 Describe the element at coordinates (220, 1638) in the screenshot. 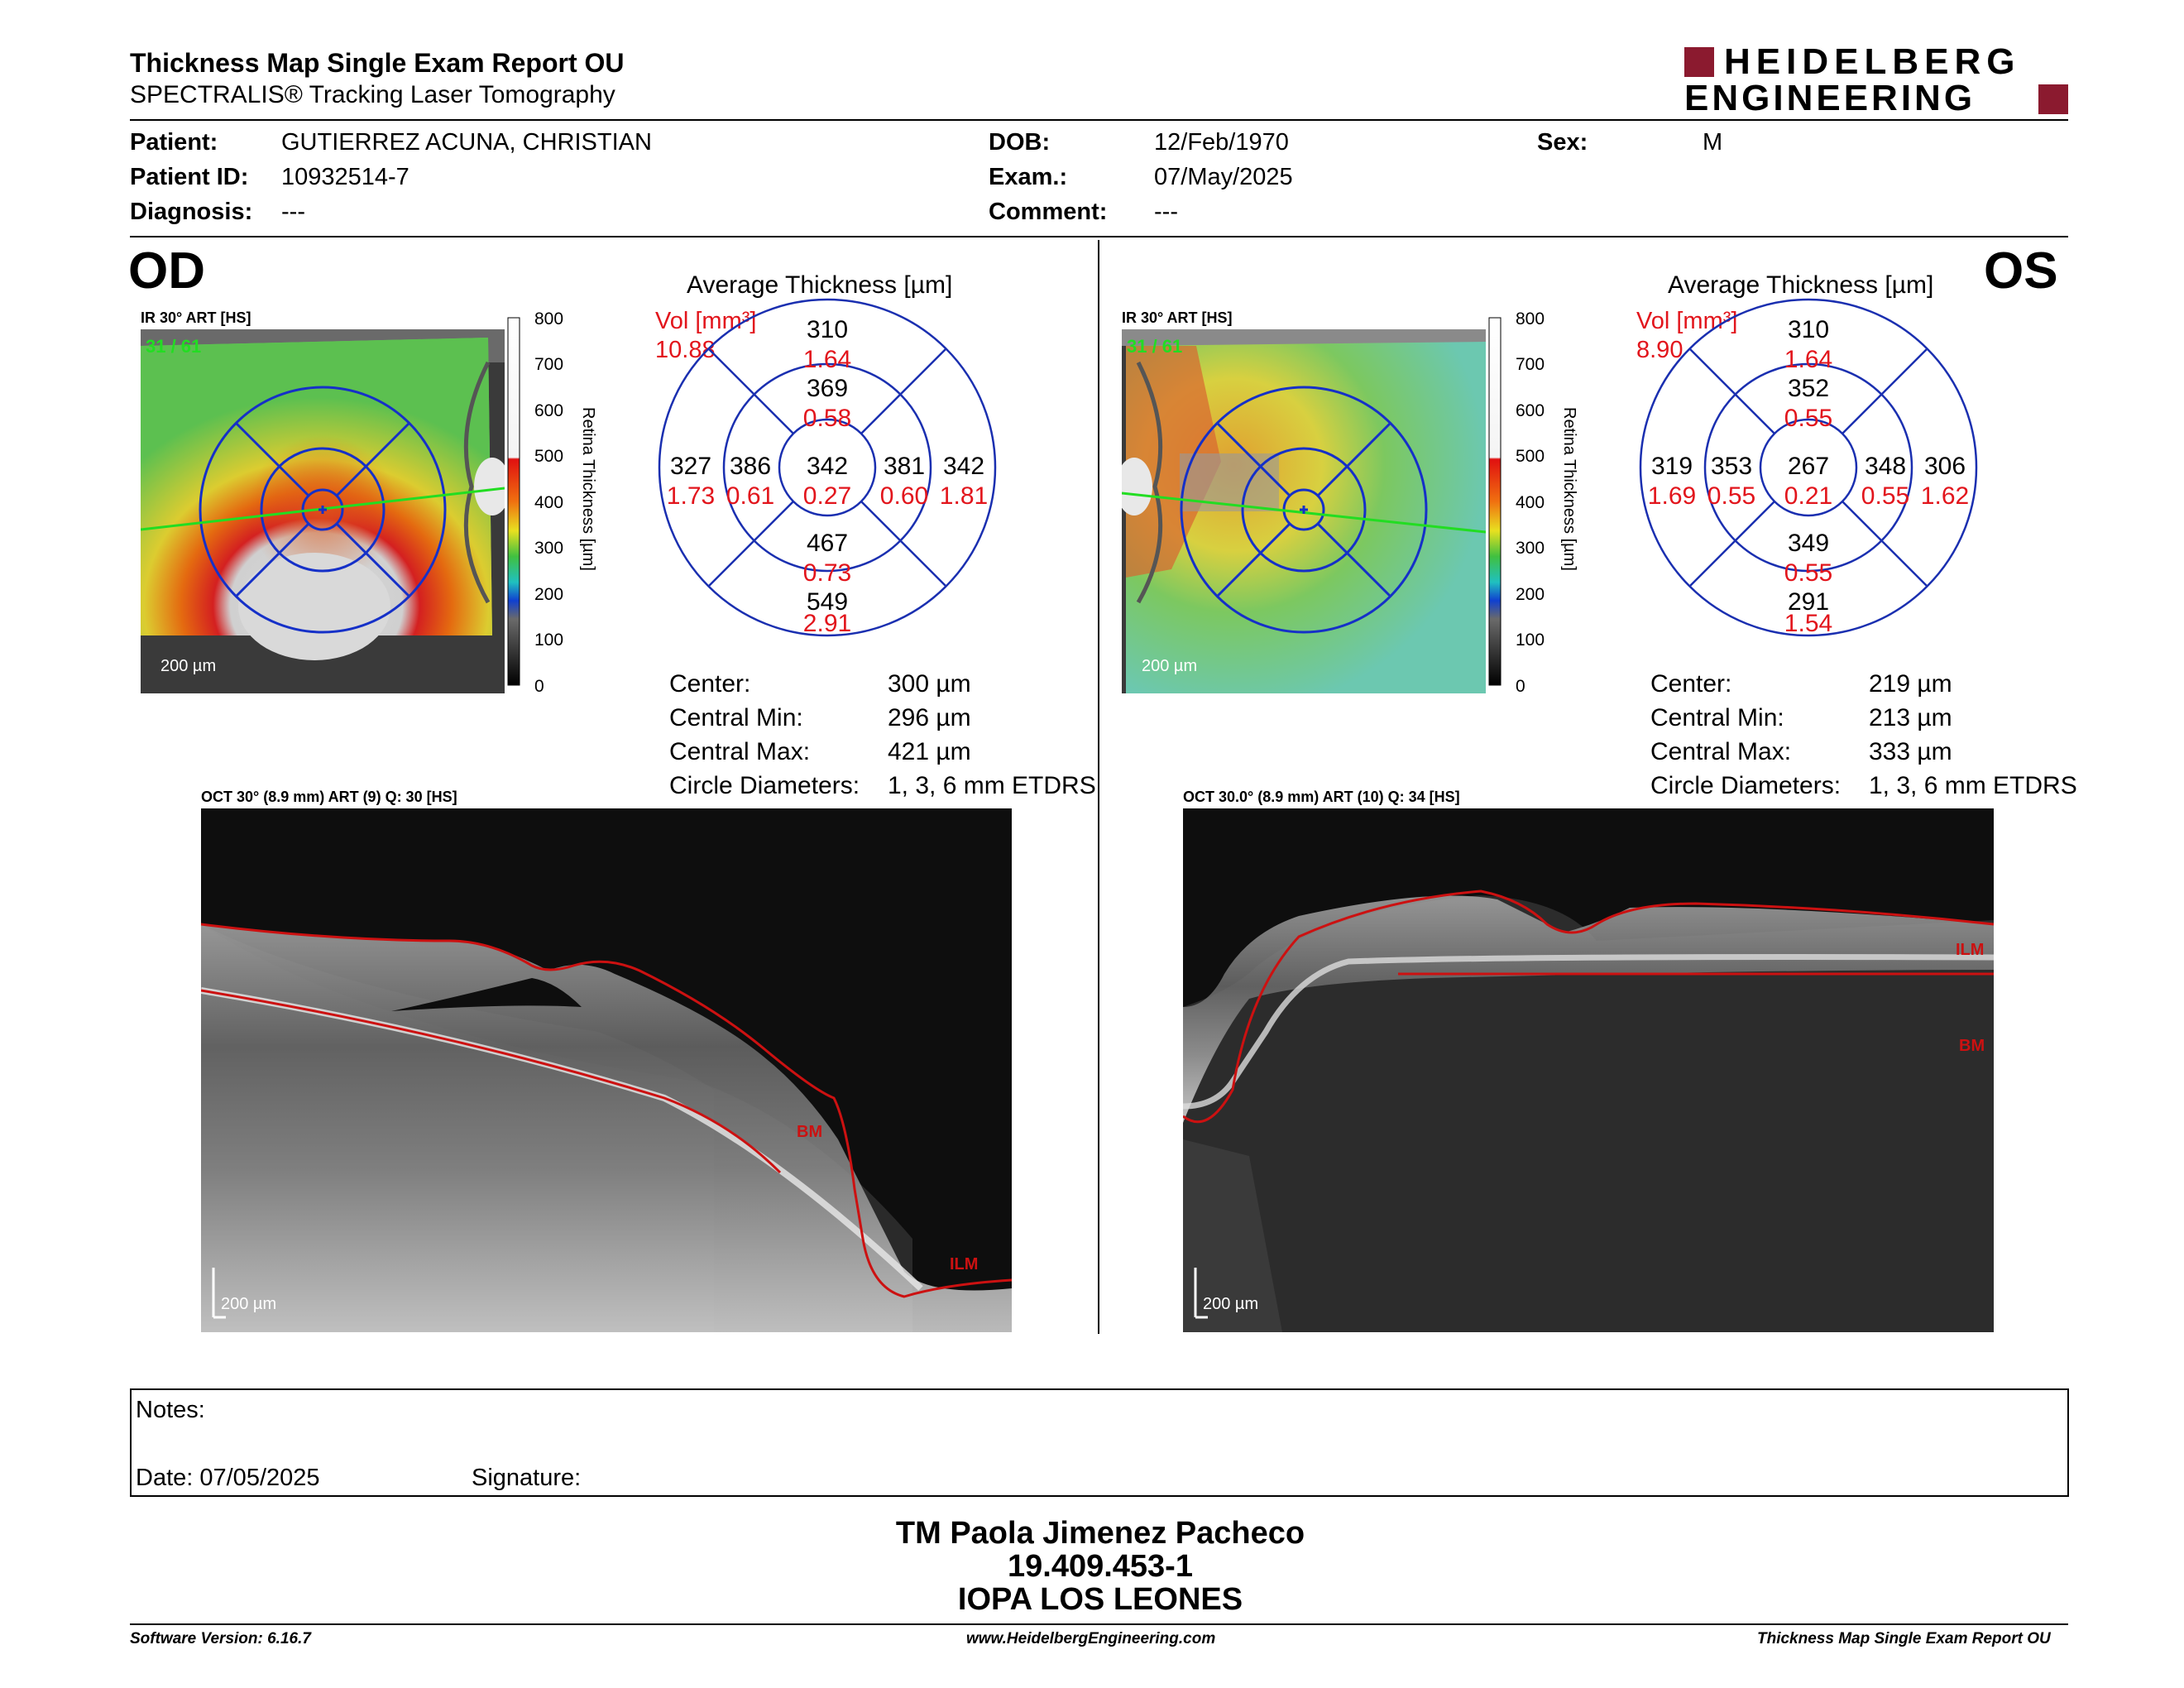

I see `footer-software: Software Version: 6.16.7` at that location.